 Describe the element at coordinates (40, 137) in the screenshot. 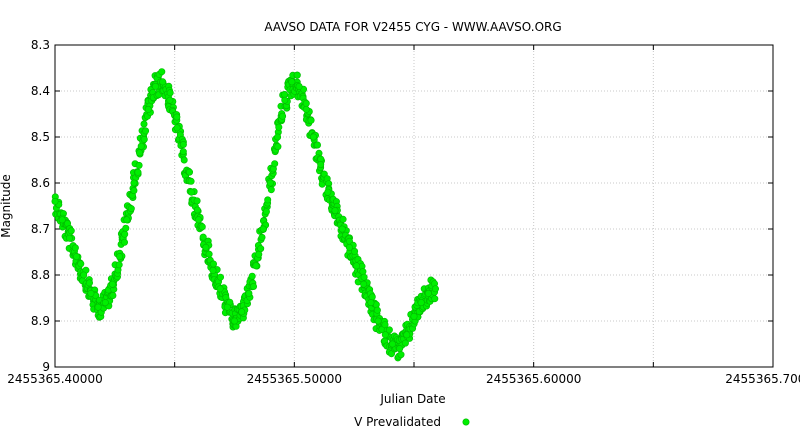

I see `y-tick-label: 8.5` at that location.